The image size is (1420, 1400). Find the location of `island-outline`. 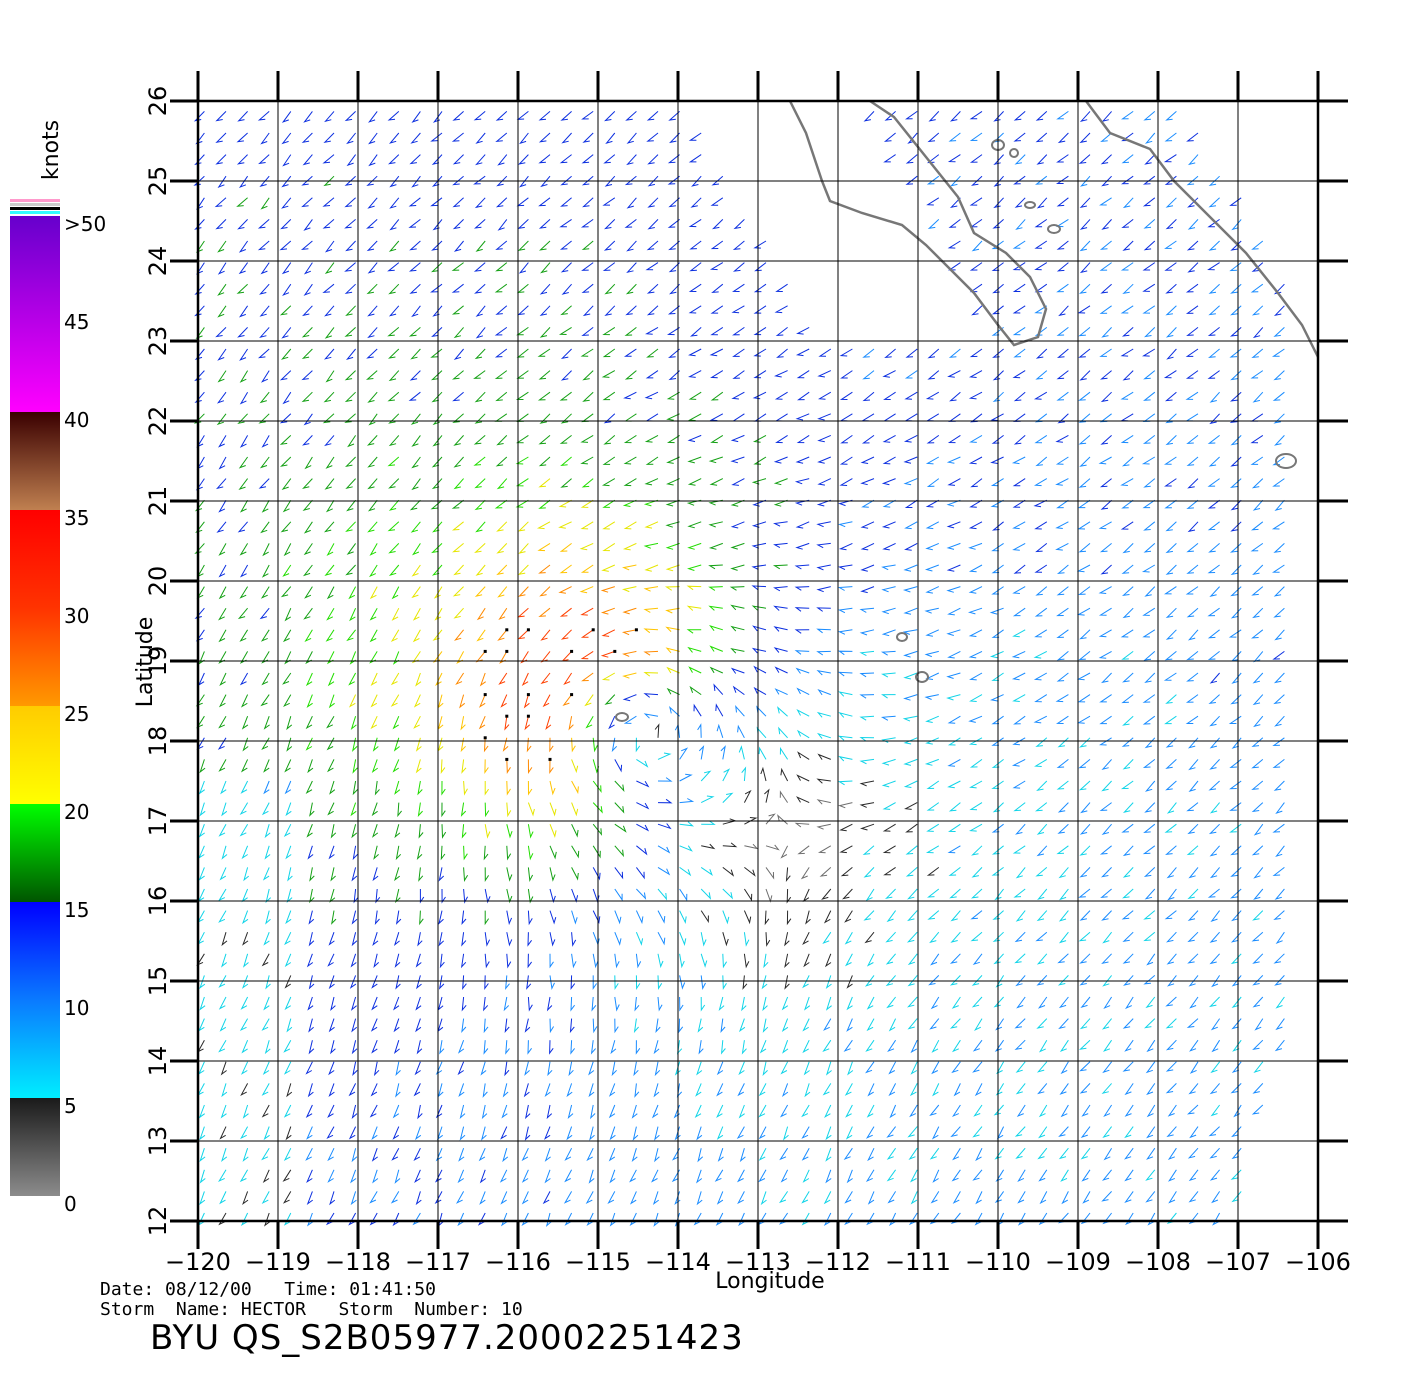

island-outline is located at coordinates (1030, 205).